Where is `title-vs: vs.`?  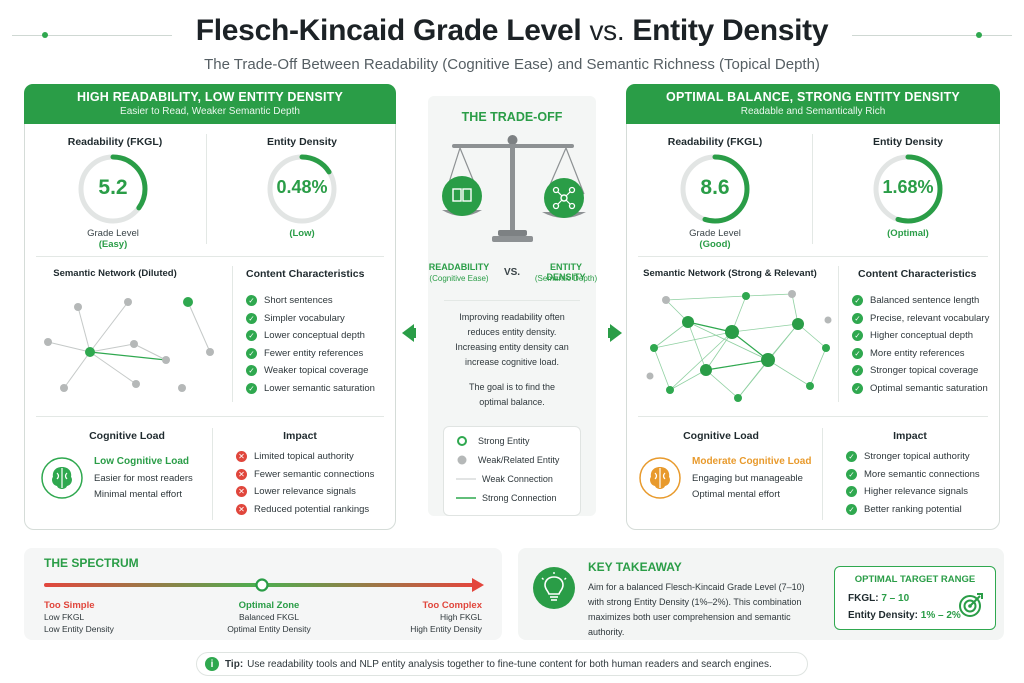
title-vs: vs. is located at coordinates (607, 30).